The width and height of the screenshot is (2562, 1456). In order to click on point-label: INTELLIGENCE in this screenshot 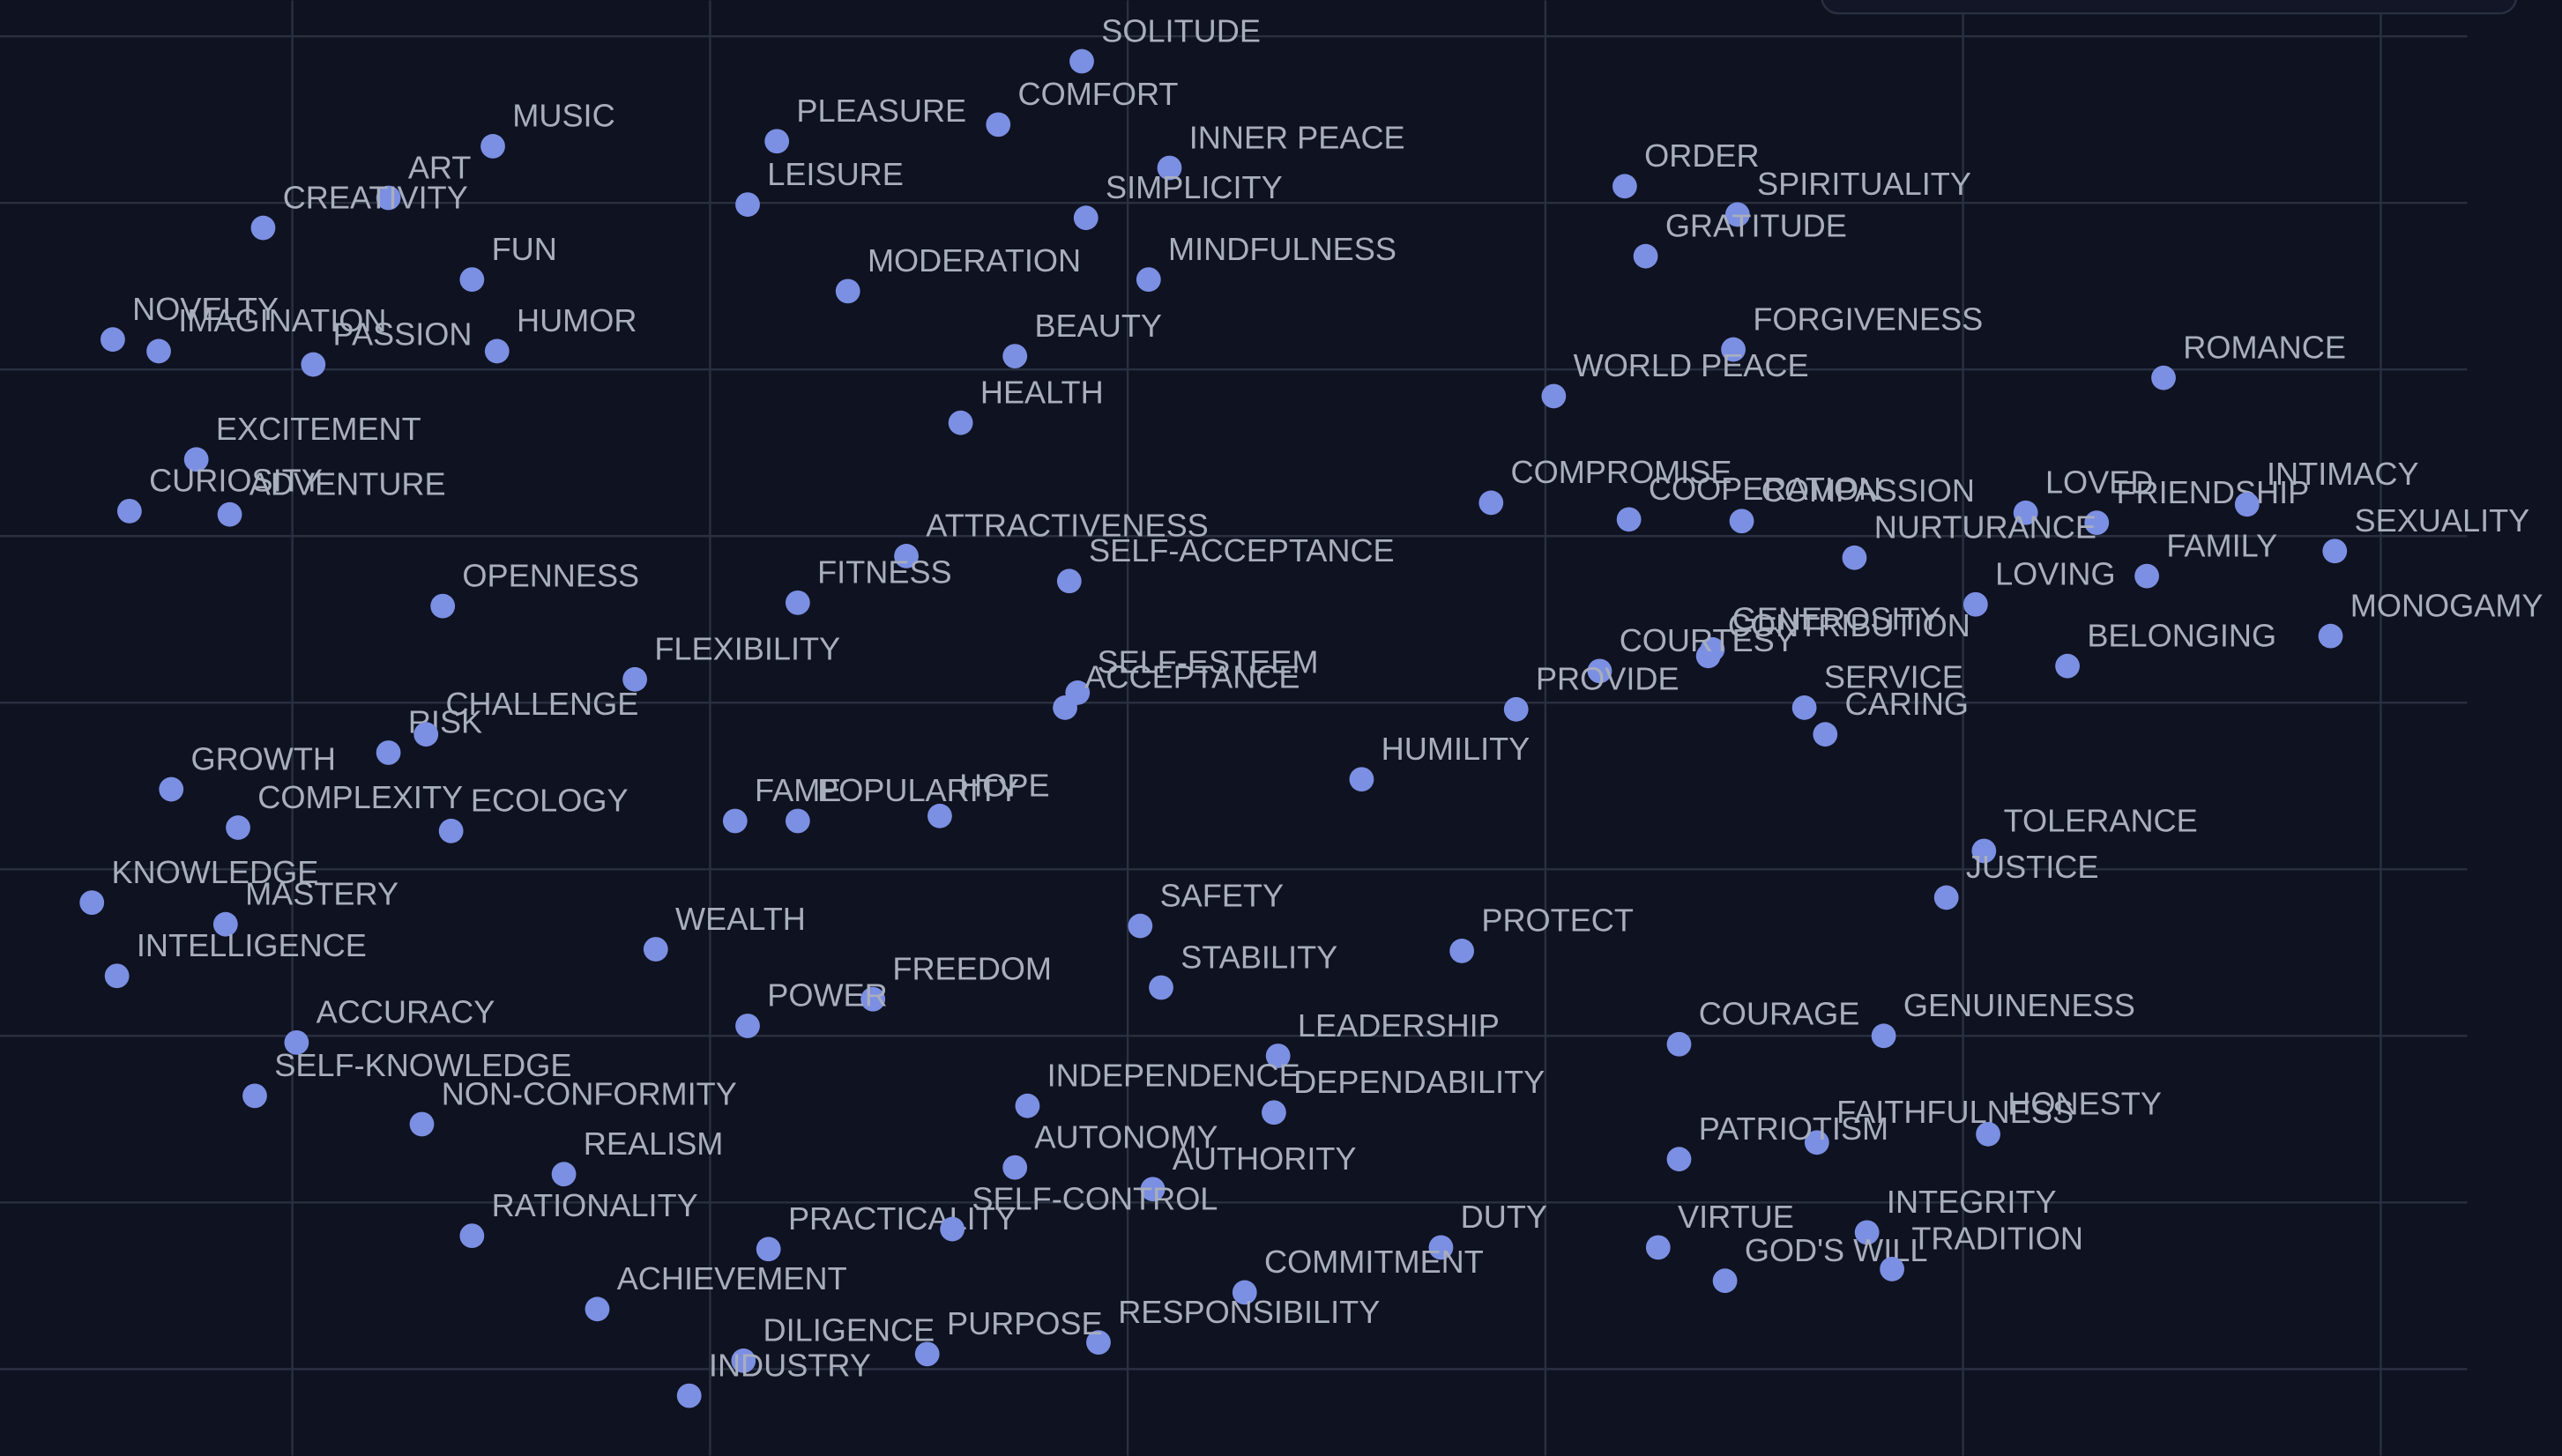, I will do `click(252, 945)`.